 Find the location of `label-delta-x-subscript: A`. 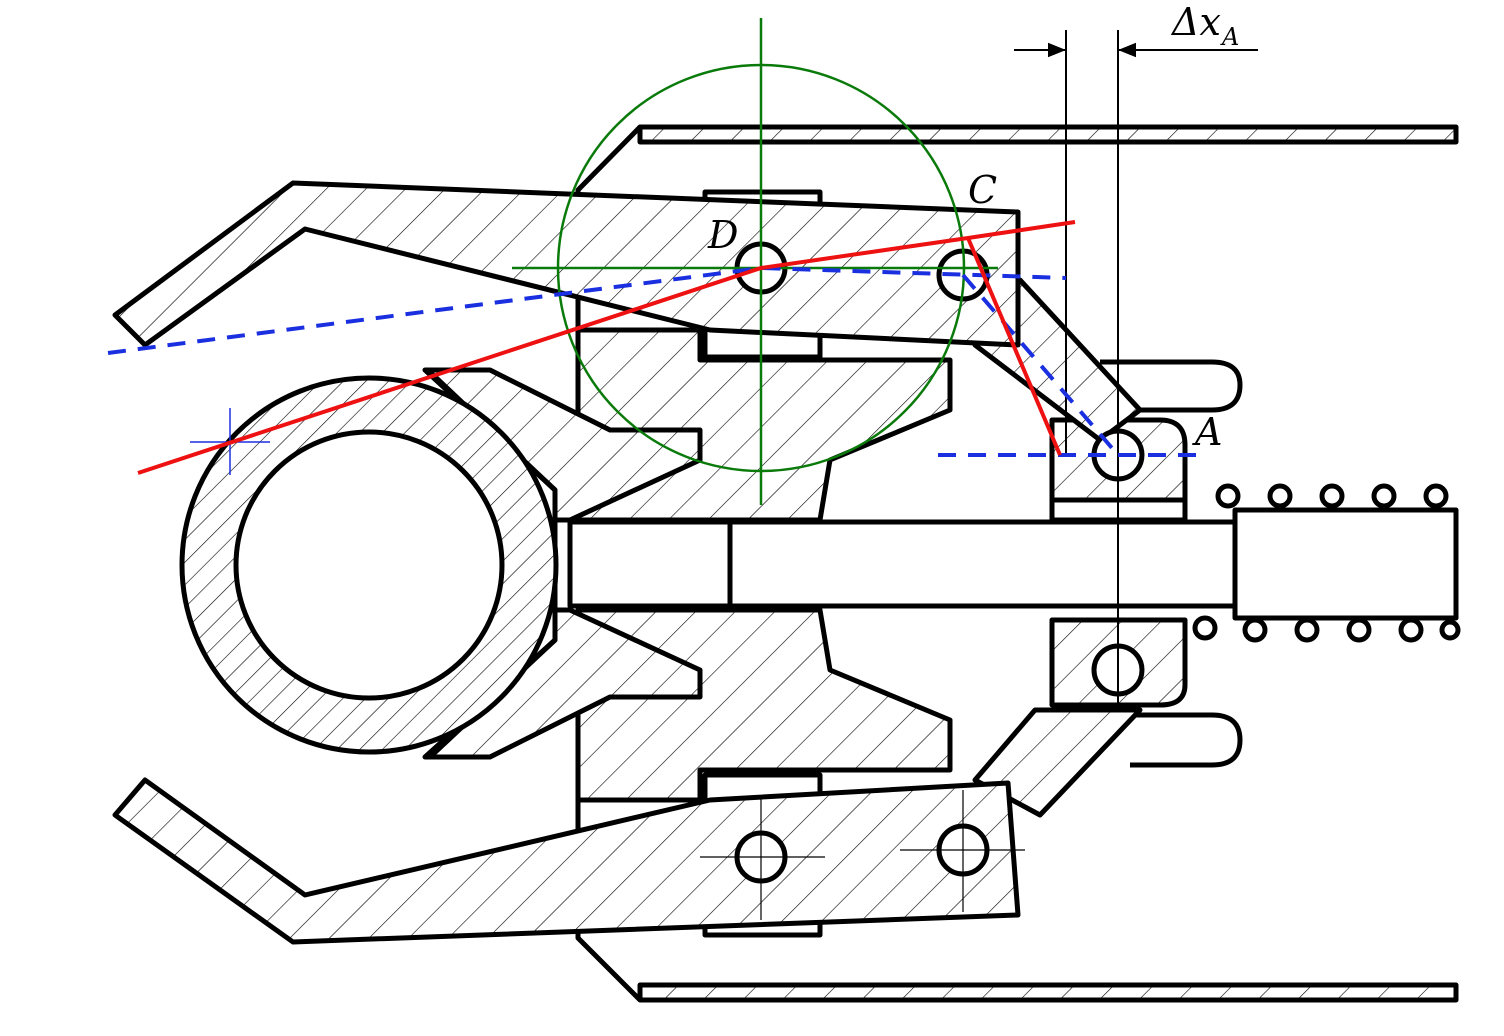

label-delta-x-subscript: A is located at coordinates (1229, 37).